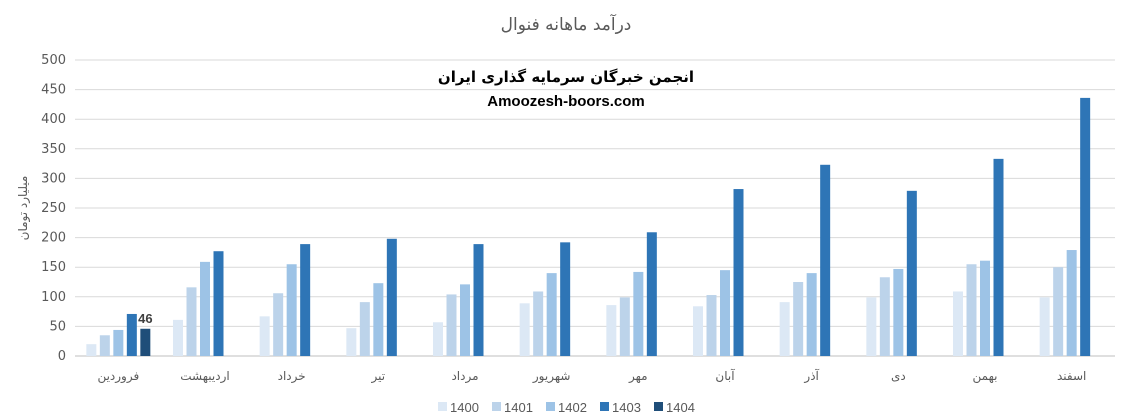 The image size is (1132, 417). Describe the element at coordinates (118, 376) in the screenshot. I see `x-category-label: فروردین` at that location.